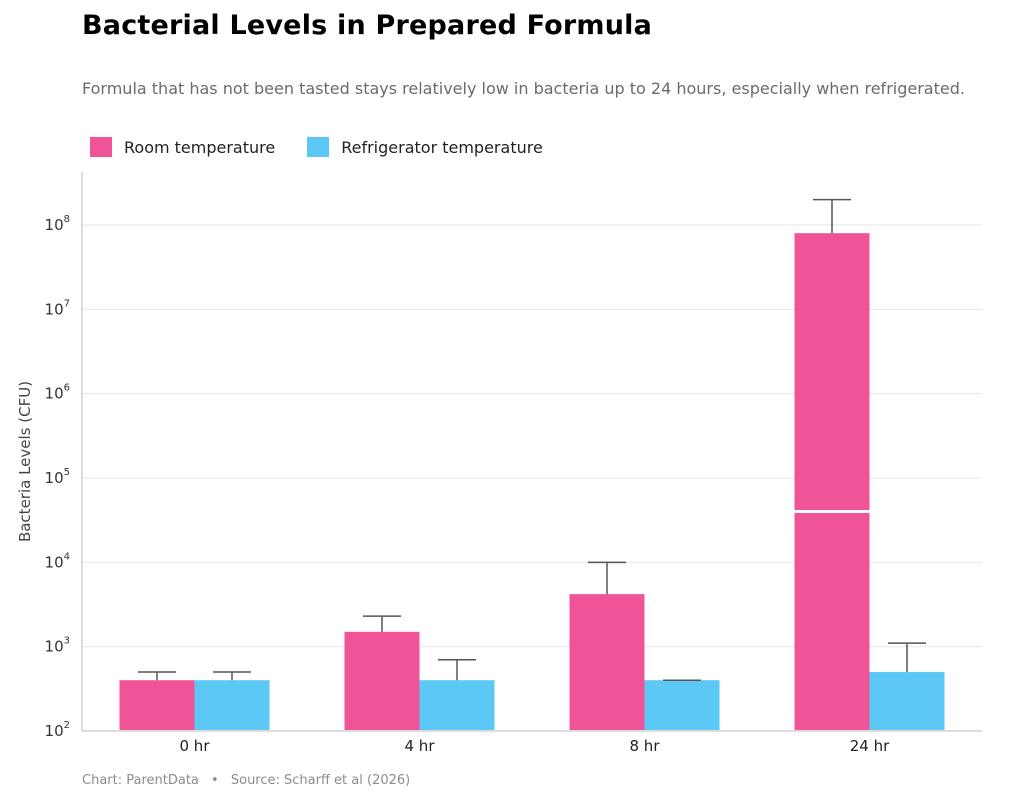  What do you see at coordinates (200, 147) in the screenshot?
I see `legend-label-room: Room temperature` at bounding box center [200, 147].